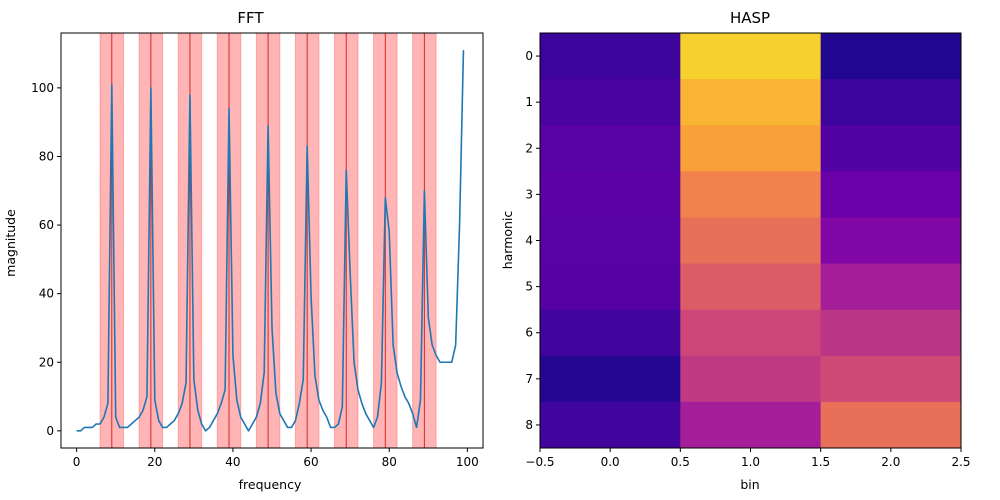 The width and height of the screenshot is (1000, 500). Describe the element at coordinates (960, 462) in the screenshot. I see `x-tick-label: 2.5` at that location.